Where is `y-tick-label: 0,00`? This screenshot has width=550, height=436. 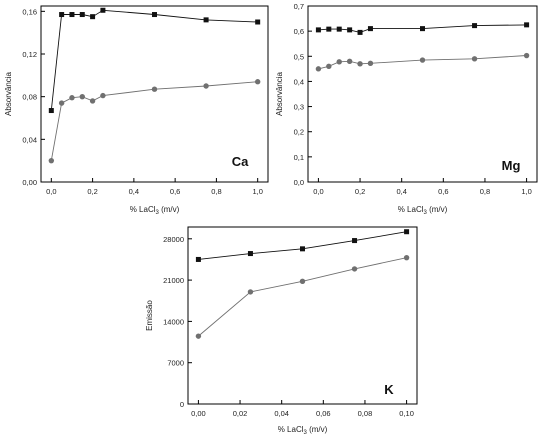 y-tick-label: 0,00 is located at coordinates (29, 182).